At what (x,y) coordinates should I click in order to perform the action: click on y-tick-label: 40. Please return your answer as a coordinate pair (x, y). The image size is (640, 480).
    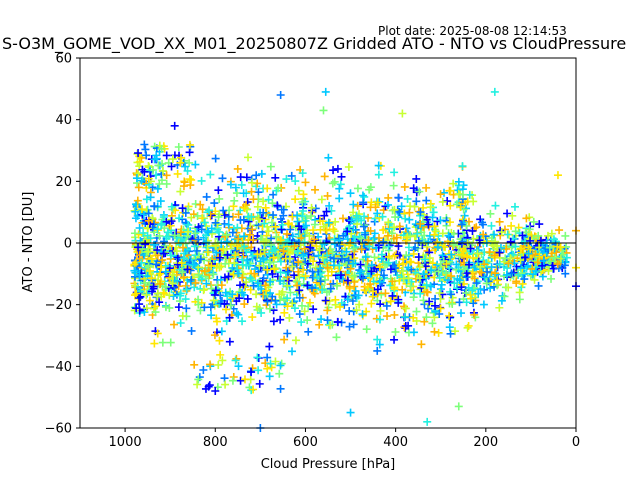
    Looking at the image, I should click on (63, 120).